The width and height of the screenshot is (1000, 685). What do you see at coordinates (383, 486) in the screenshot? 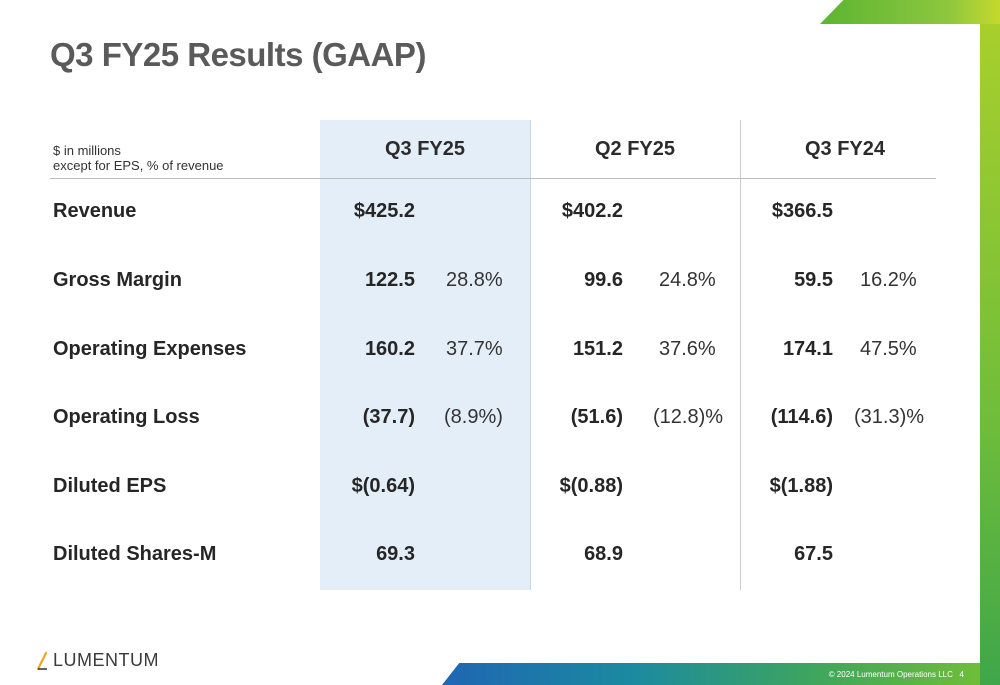
I see `cell-value: $(0.64)` at bounding box center [383, 486].